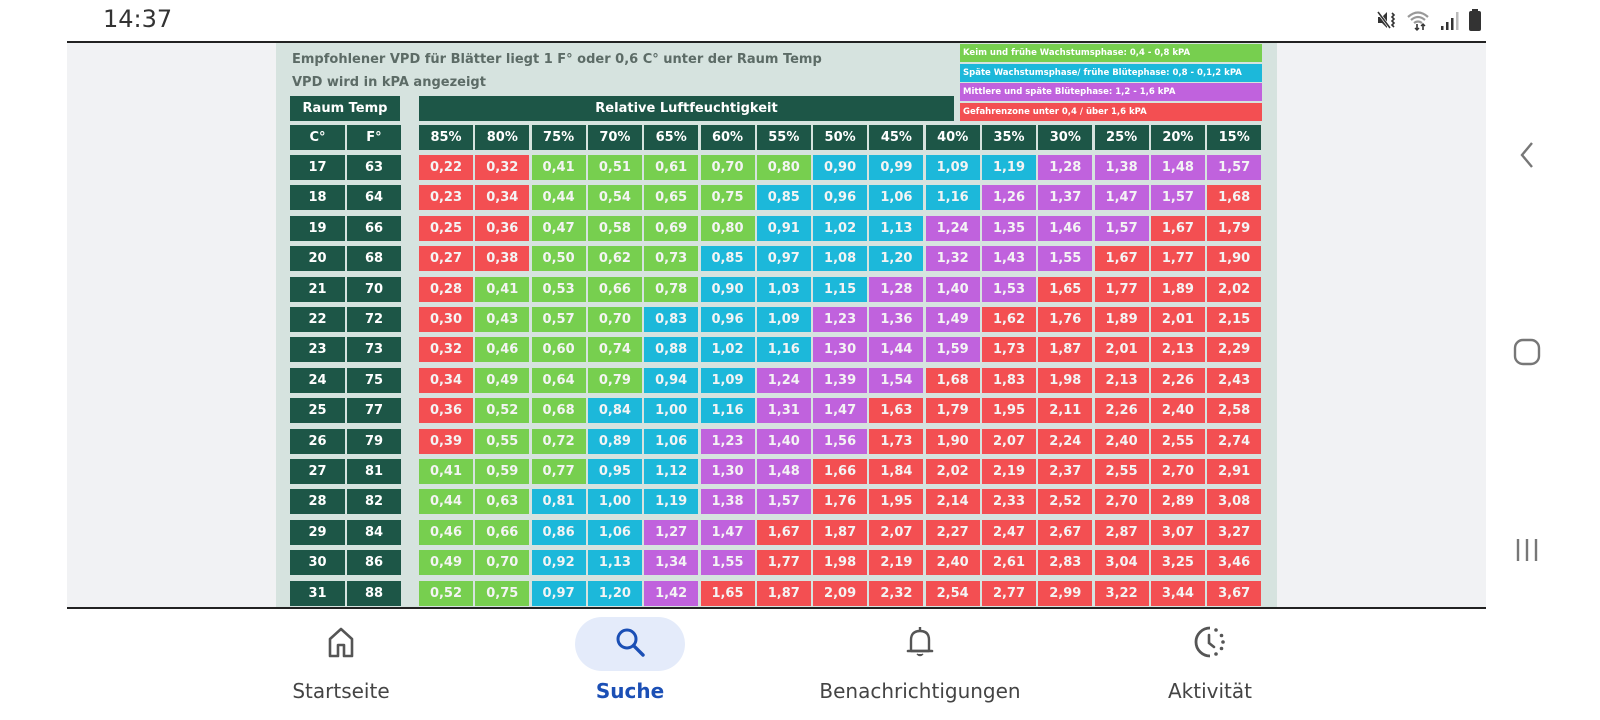  I want to click on vpd-cell: 2,91, so click(1234, 471).